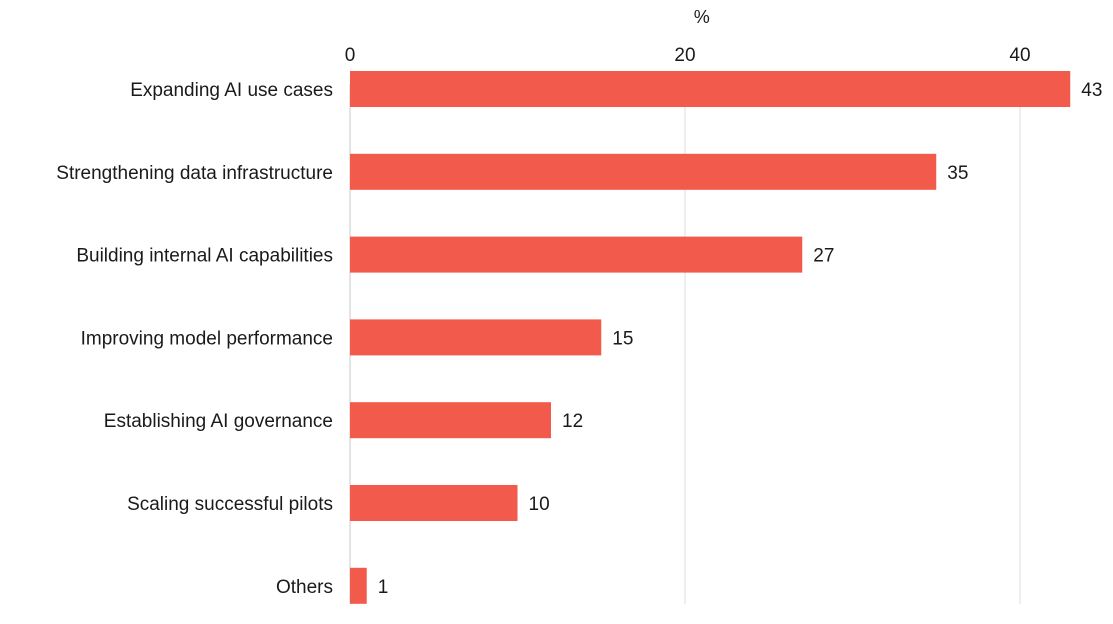  I want to click on x-tick-label: 0, so click(350, 55).